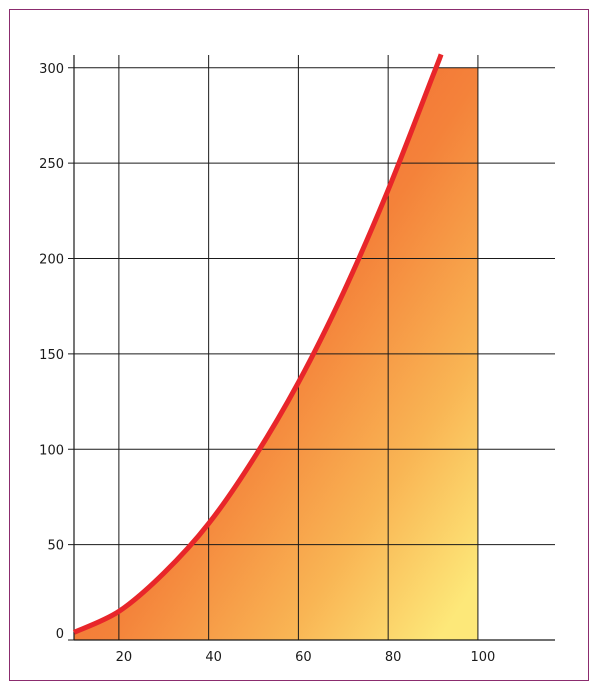  What do you see at coordinates (213, 657) in the screenshot?
I see `x-tick-label-40: 40` at bounding box center [213, 657].